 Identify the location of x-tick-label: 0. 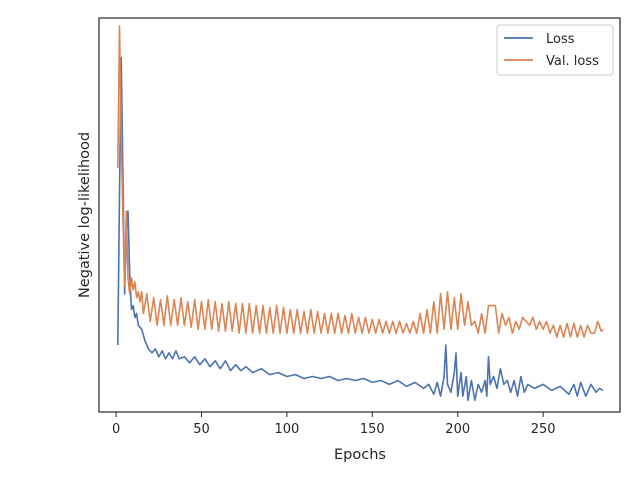
(116, 429).